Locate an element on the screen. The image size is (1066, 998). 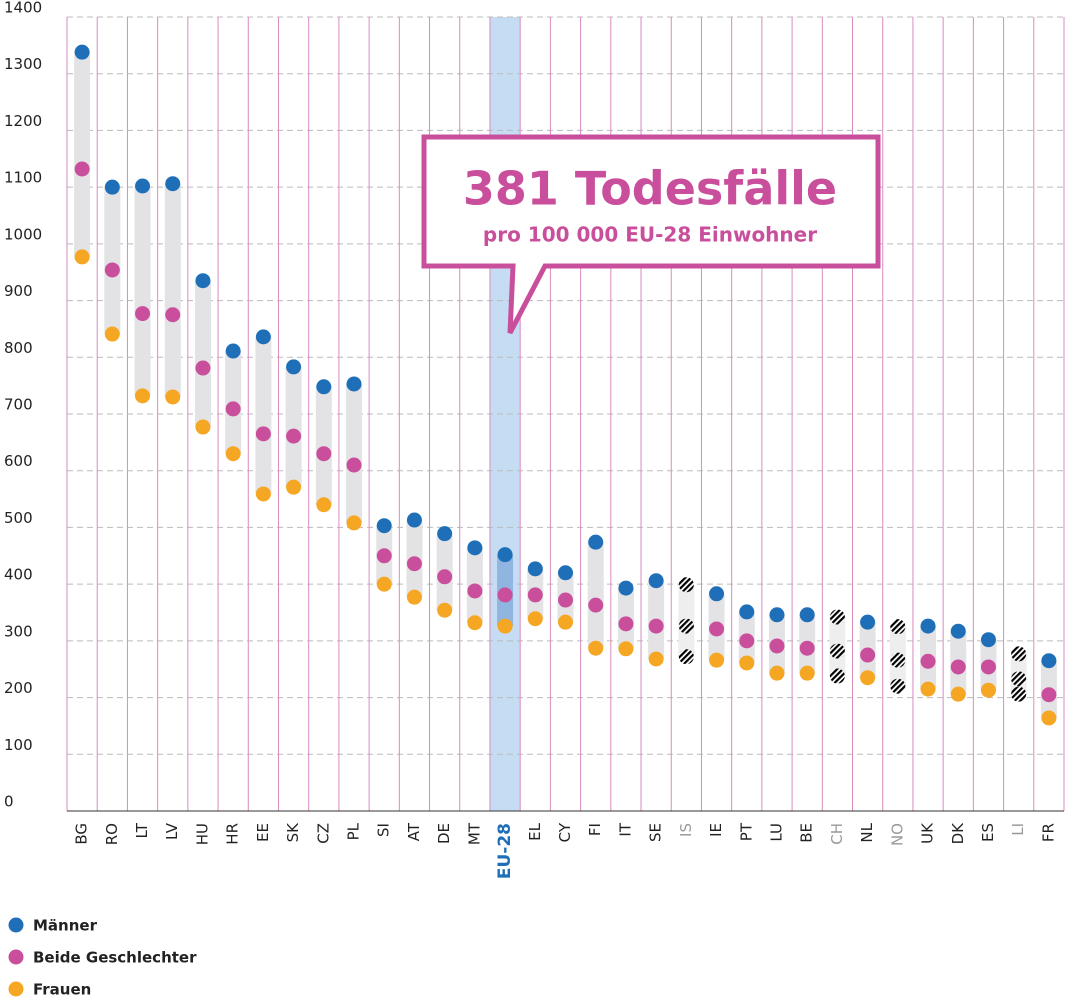
x-tick-label: NO is located at coordinates (897, 834).